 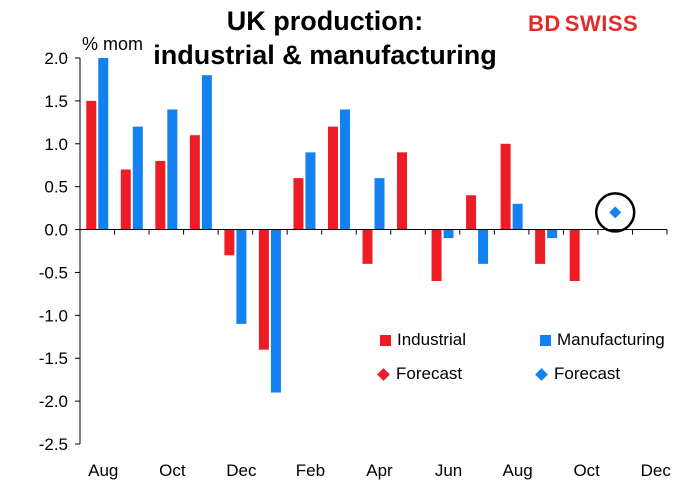 I want to click on y-tick-label: -1.0, so click(x=53, y=315).